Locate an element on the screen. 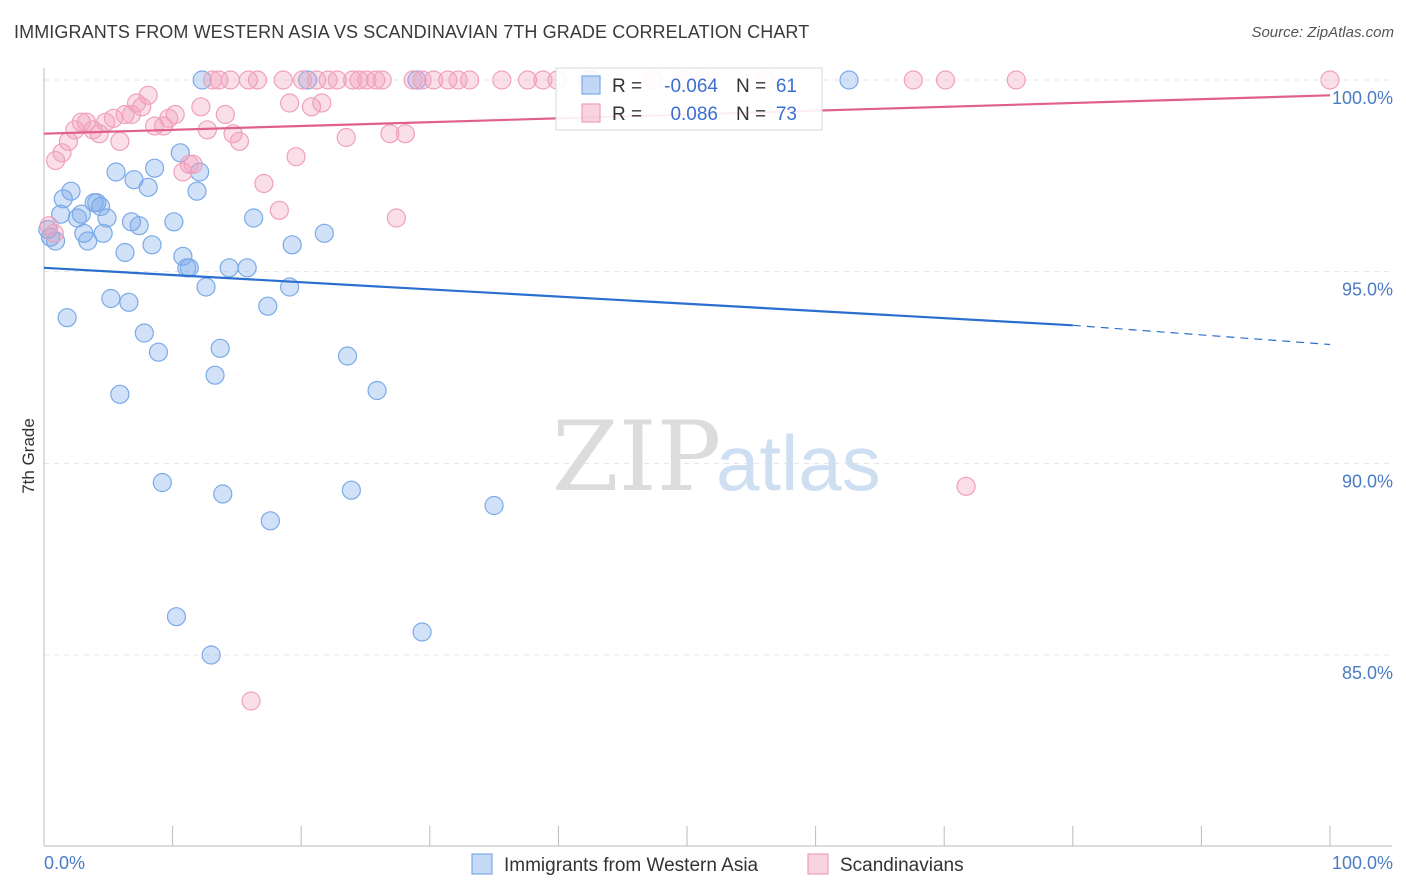 This screenshot has width=1406, height=892. legend-label-western-asia: Immigrants from Western Asia is located at coordinates (631, 865).